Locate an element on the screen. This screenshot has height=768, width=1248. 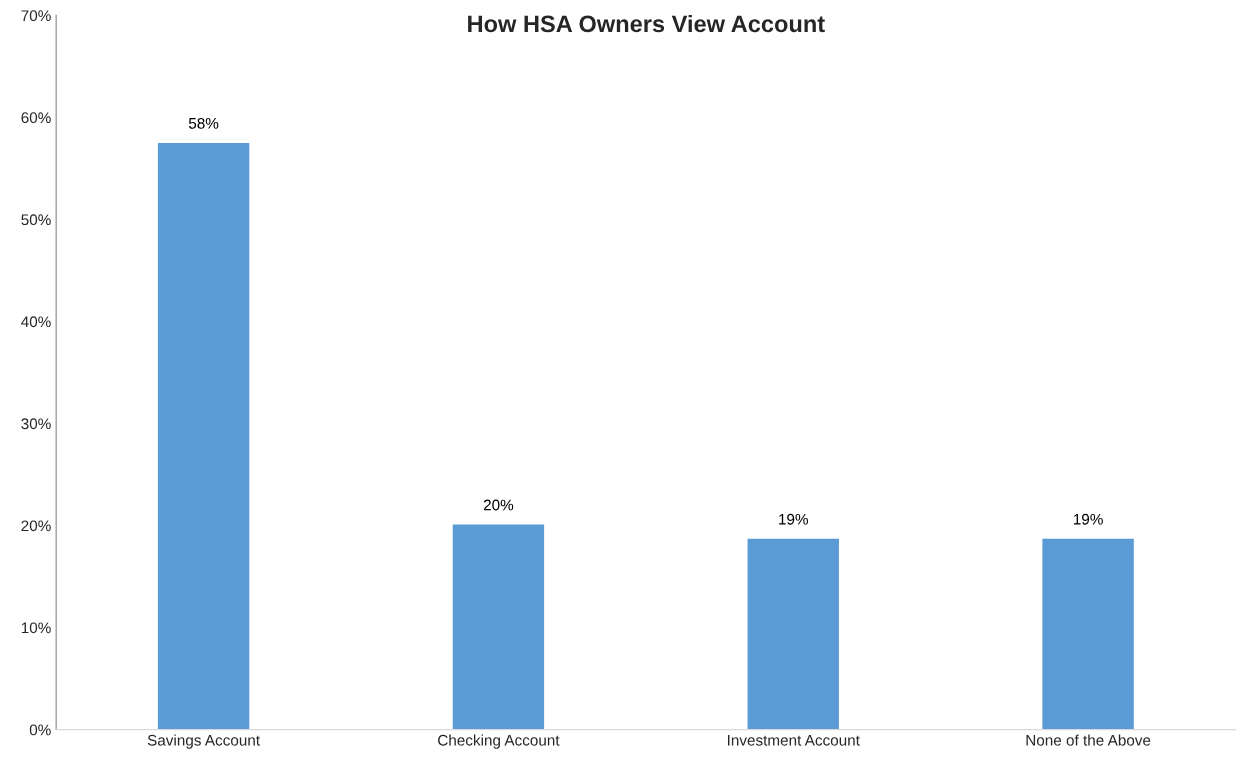
y-tick-label: 70% is located at coordinates (36, 16).